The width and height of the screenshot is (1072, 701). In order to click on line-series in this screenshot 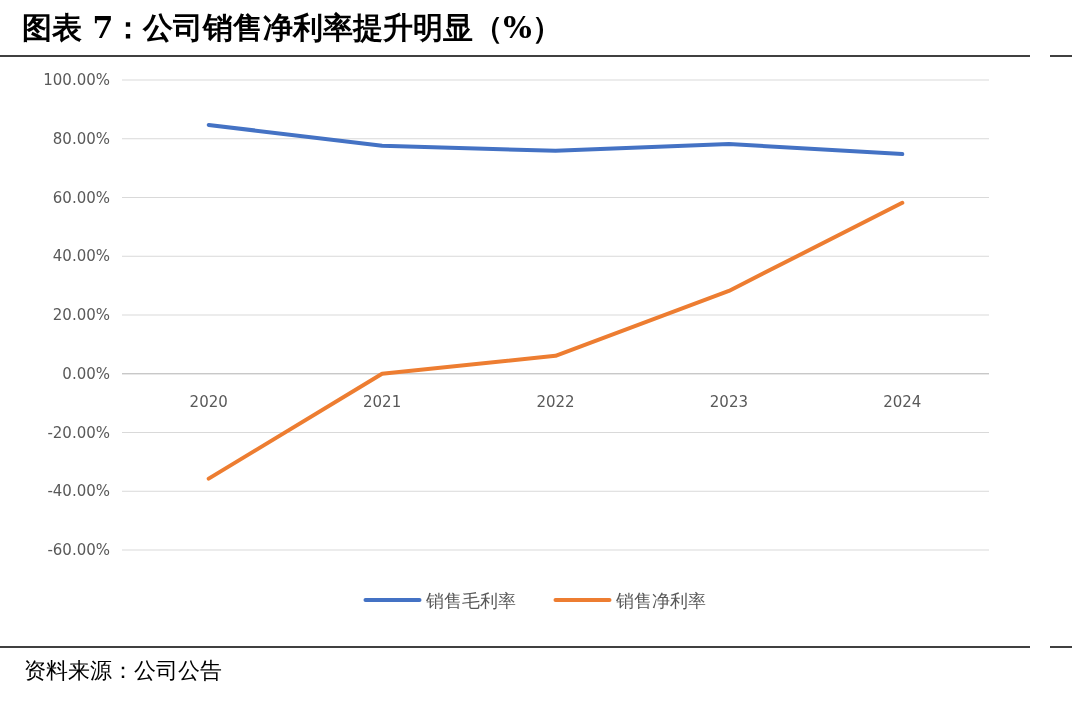, I will do `click(555, 139)`.